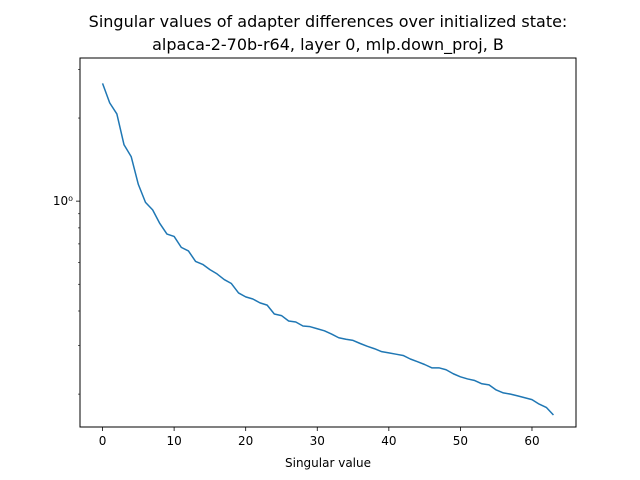  I want to click on y-tick-label: 10⁰, so click(63, 201).